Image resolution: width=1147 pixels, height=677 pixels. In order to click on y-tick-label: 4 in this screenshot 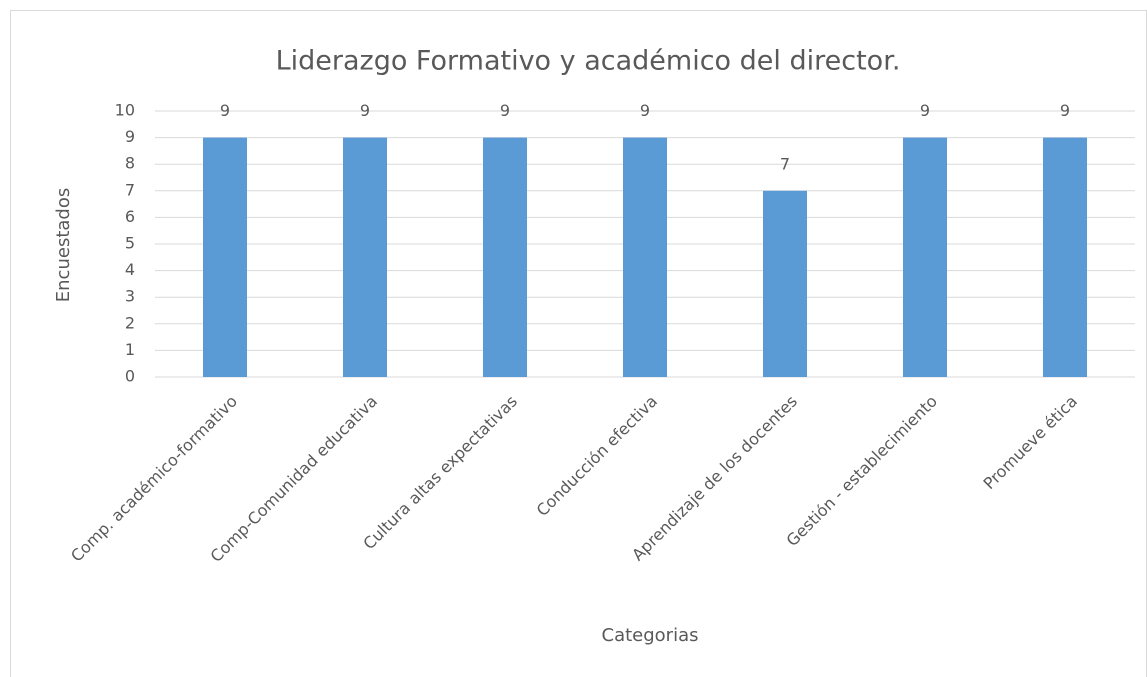, I will do `click(130, 269)`.